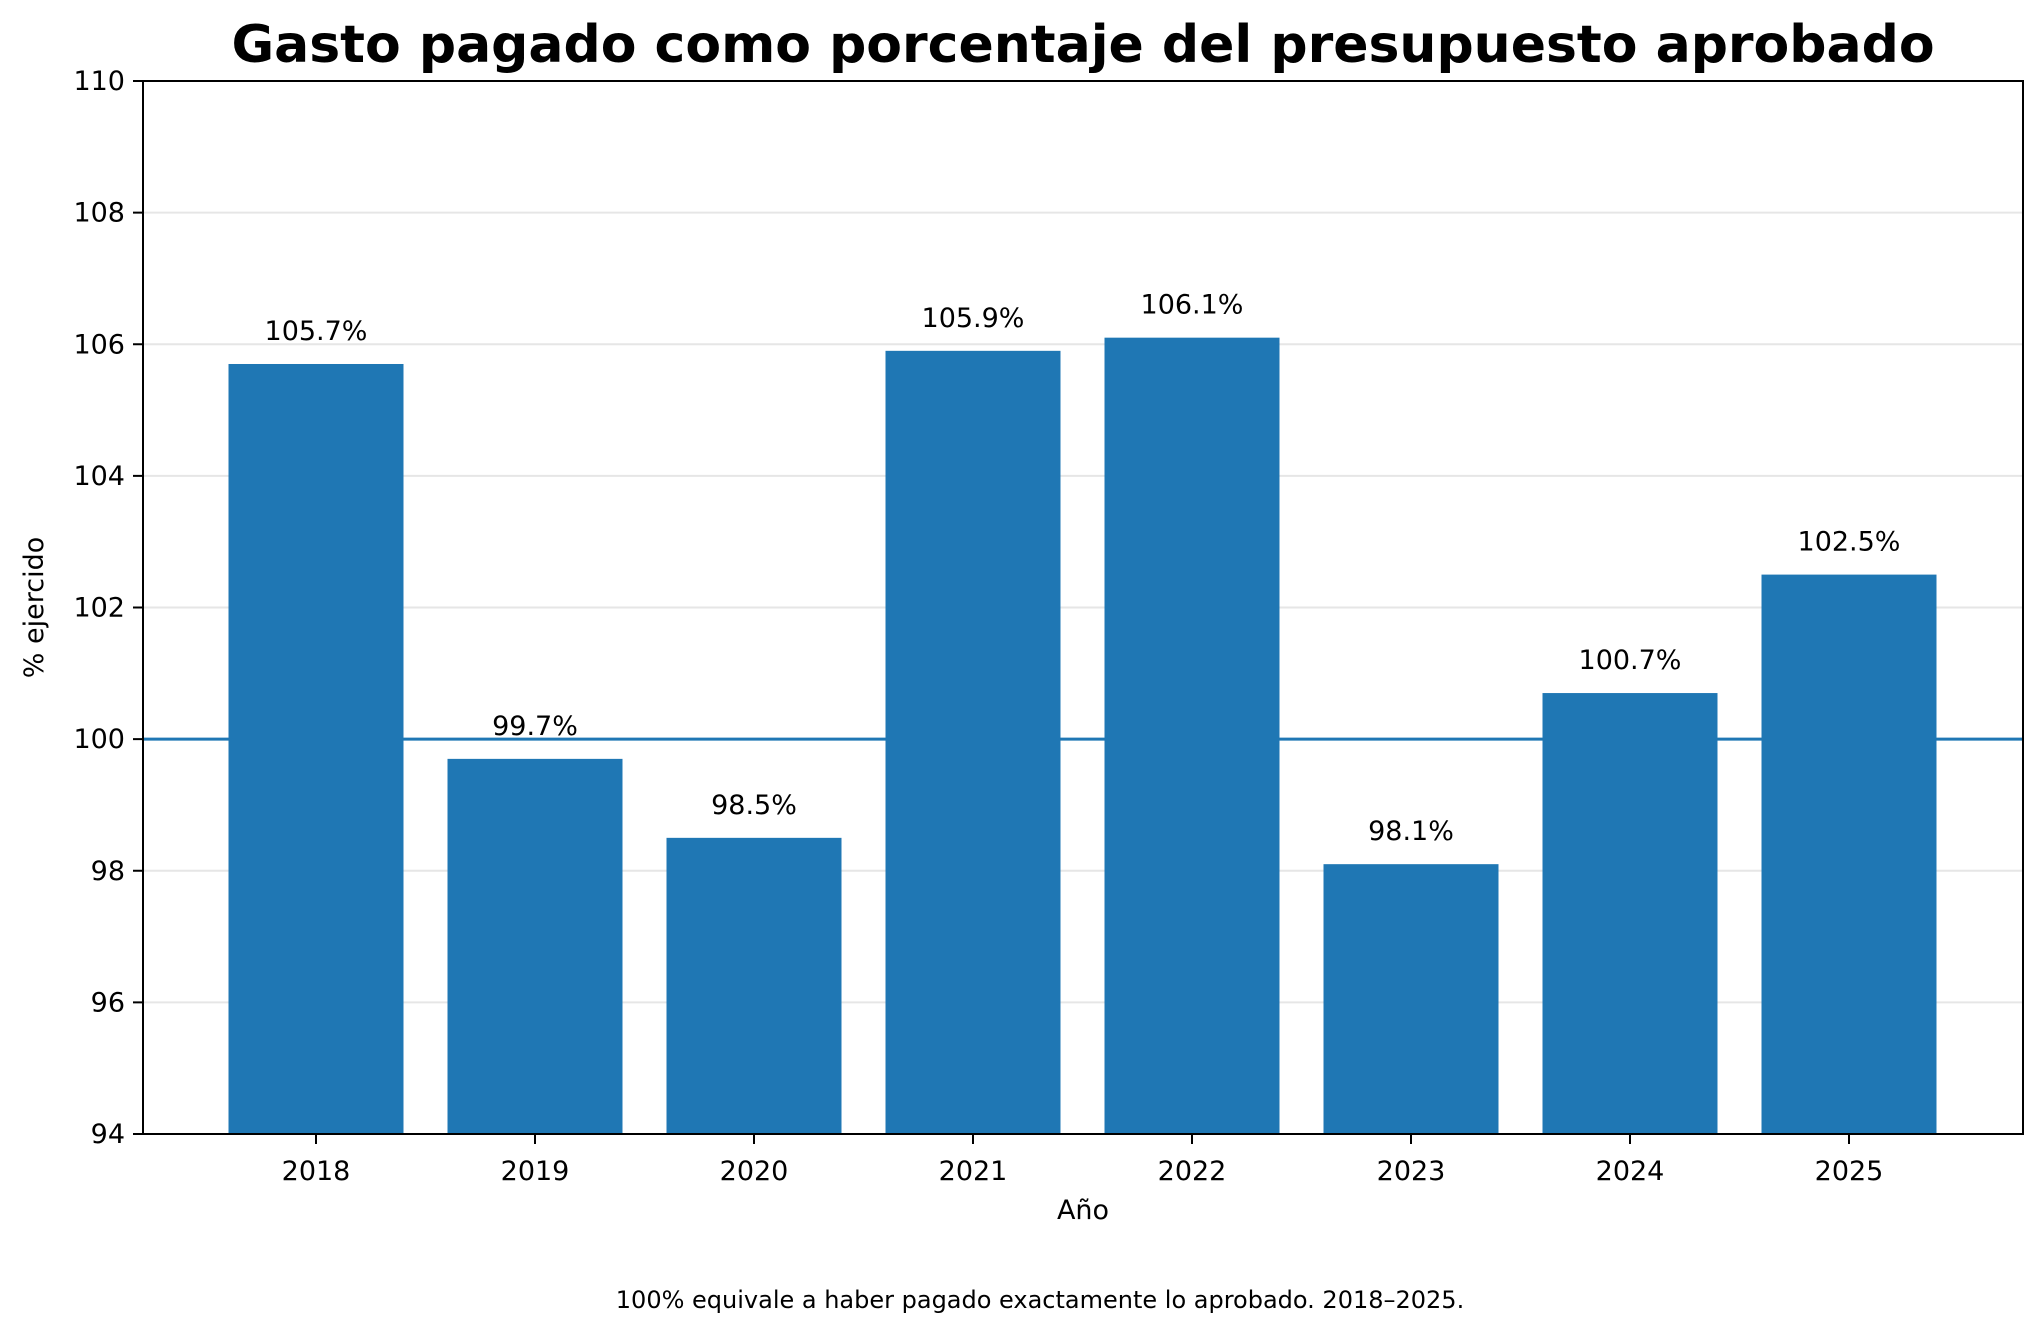 The image size is (2040, 1337). What do you see at coordinates (34, 607) in the screenshot?
I see `y-axis-label: % ejercido` at bounding box center [34, 607].